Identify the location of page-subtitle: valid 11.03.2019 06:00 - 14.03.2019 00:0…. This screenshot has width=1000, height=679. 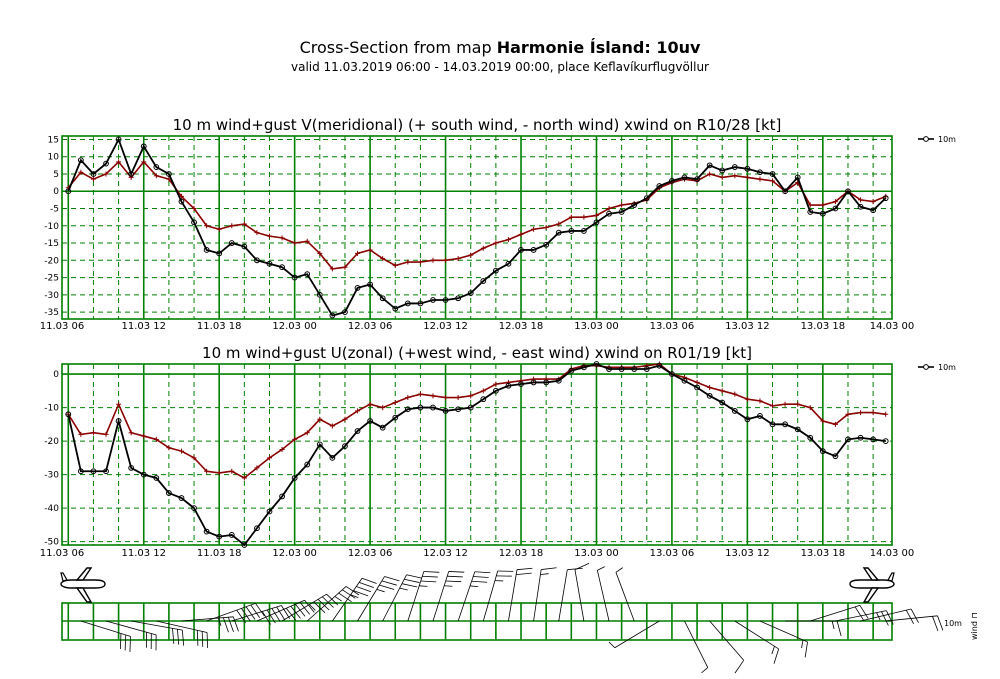
(499, 67).